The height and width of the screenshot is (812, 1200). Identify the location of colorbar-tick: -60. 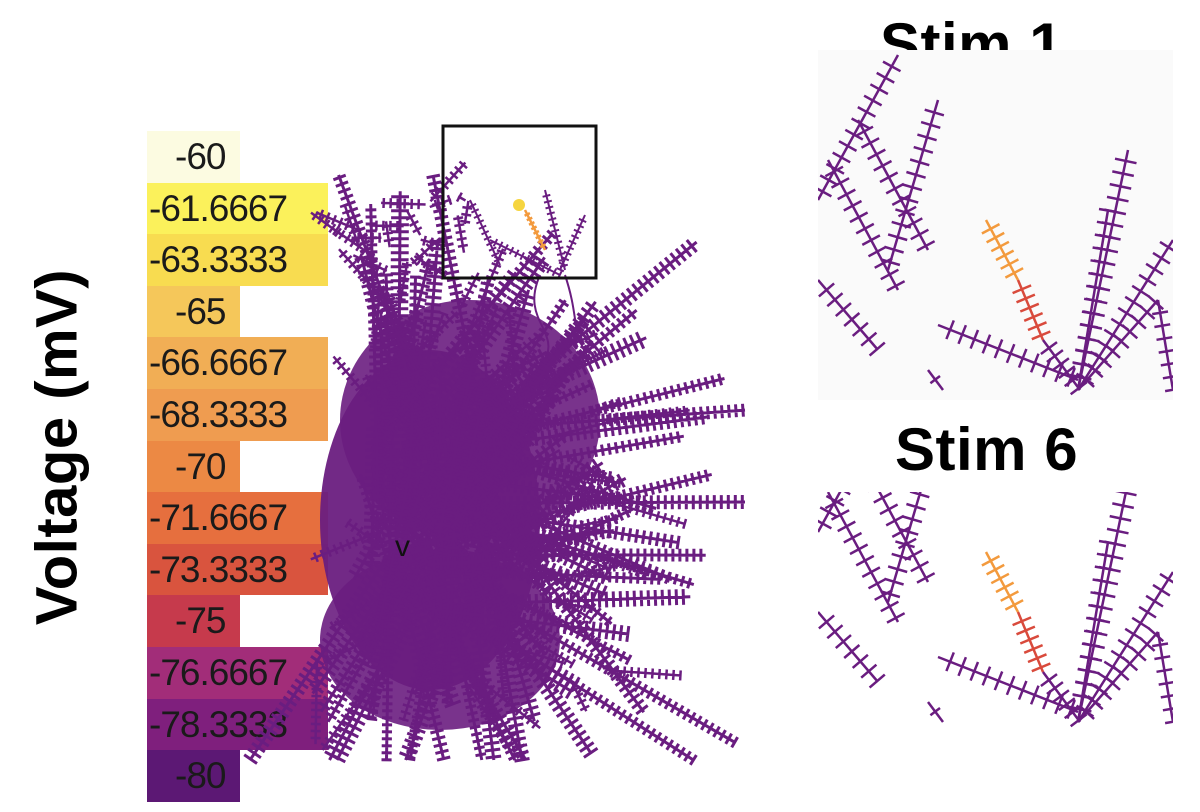
(193, 157).